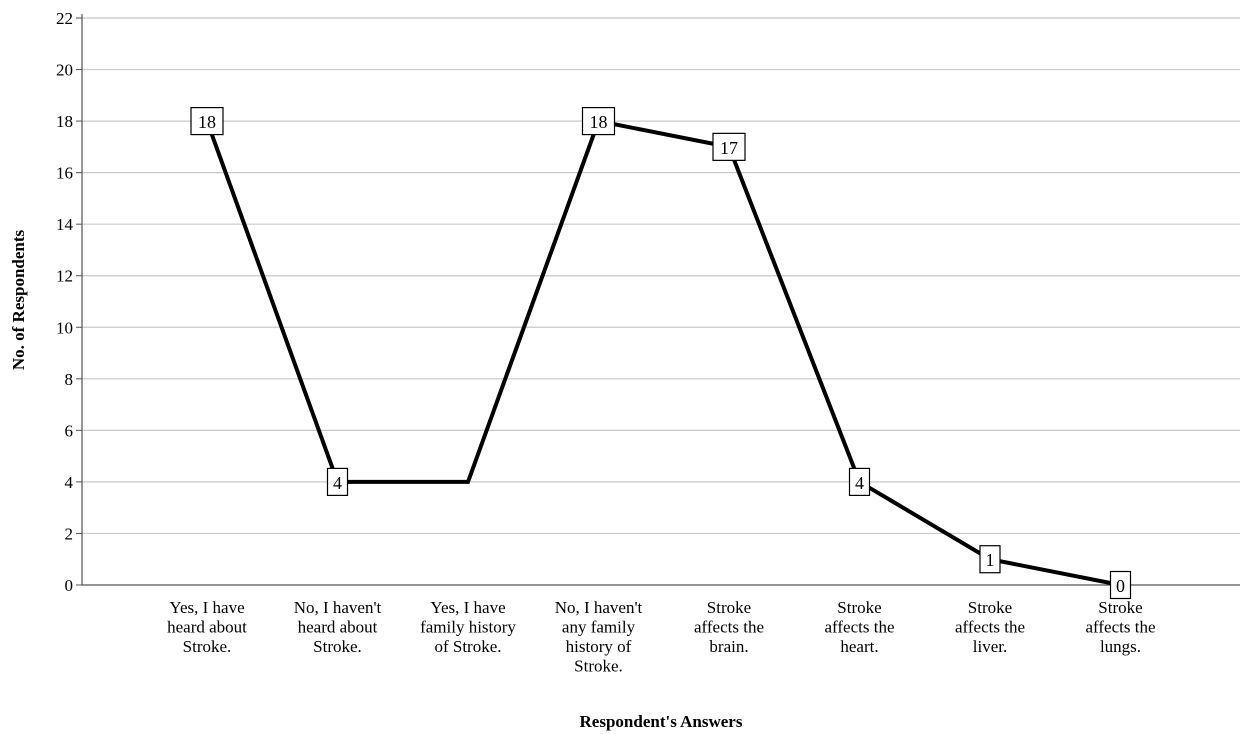 Image resolution: width=1246 pixels, height=734 pixels. I want to click on y-tick-label: 12, so click(64, 276).